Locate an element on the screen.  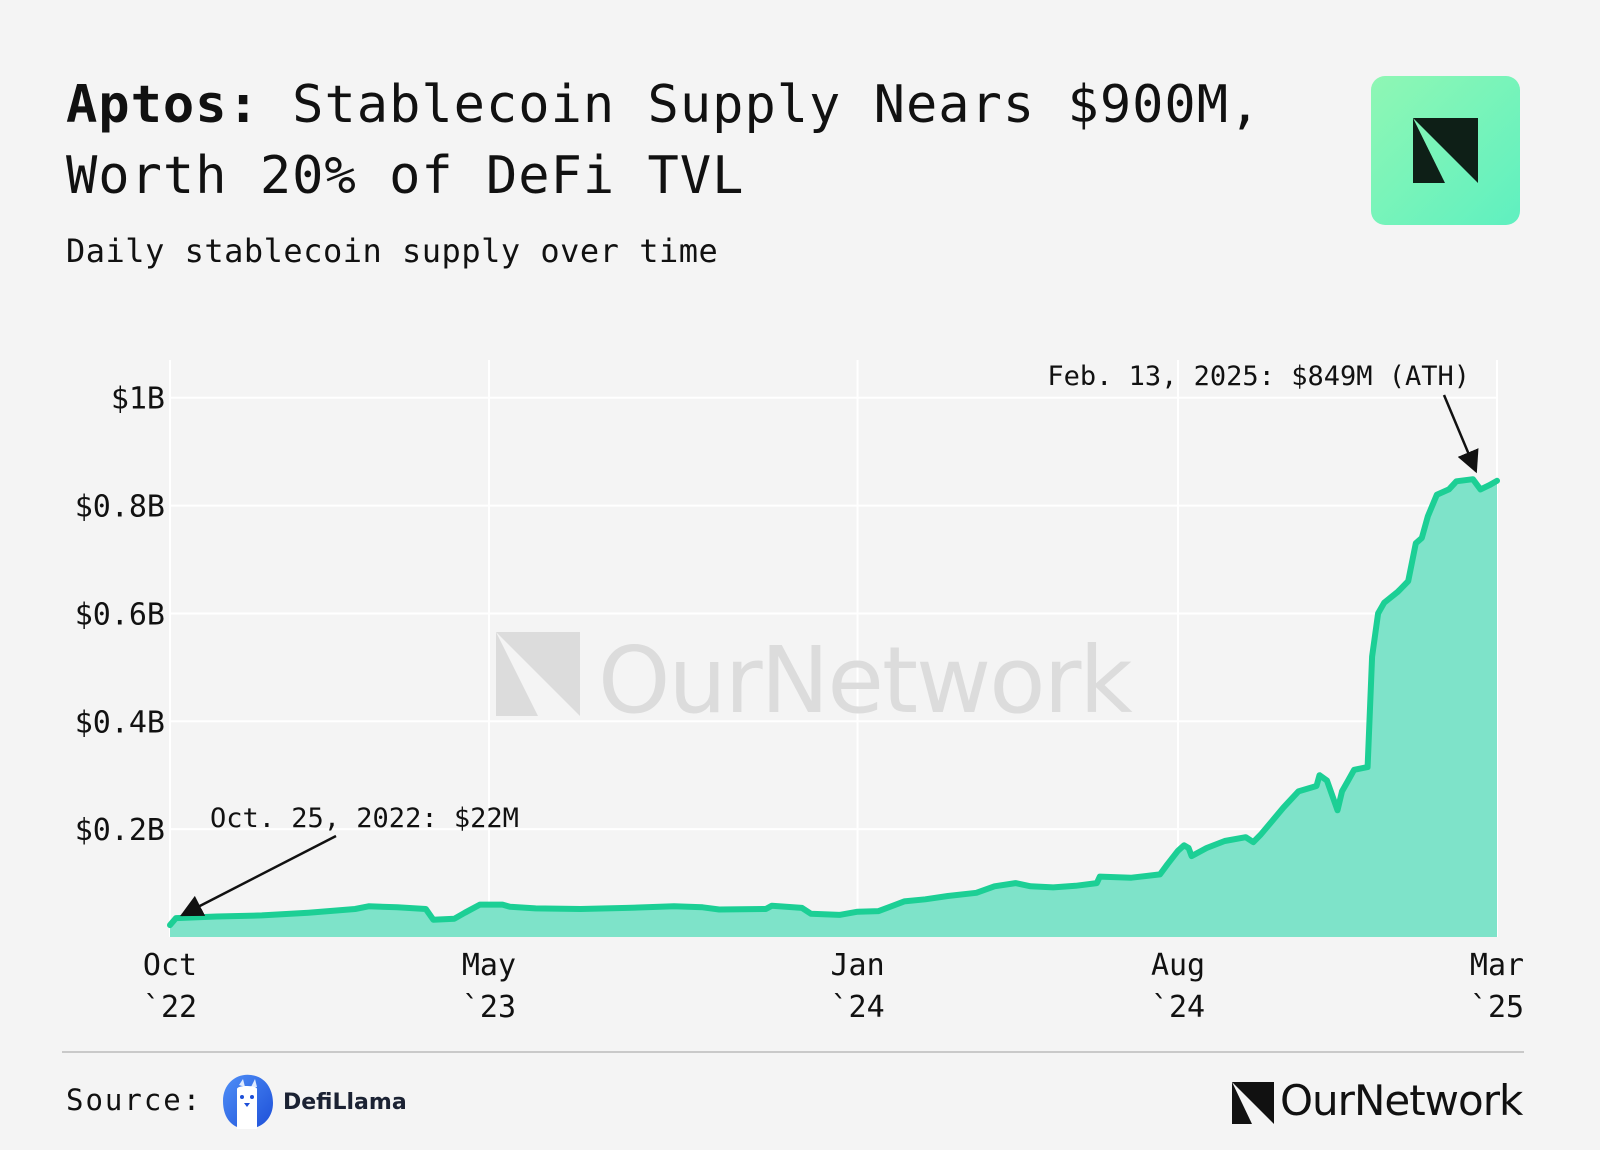
y-tick-label: $0.8B is located at coordinates (120, 507).